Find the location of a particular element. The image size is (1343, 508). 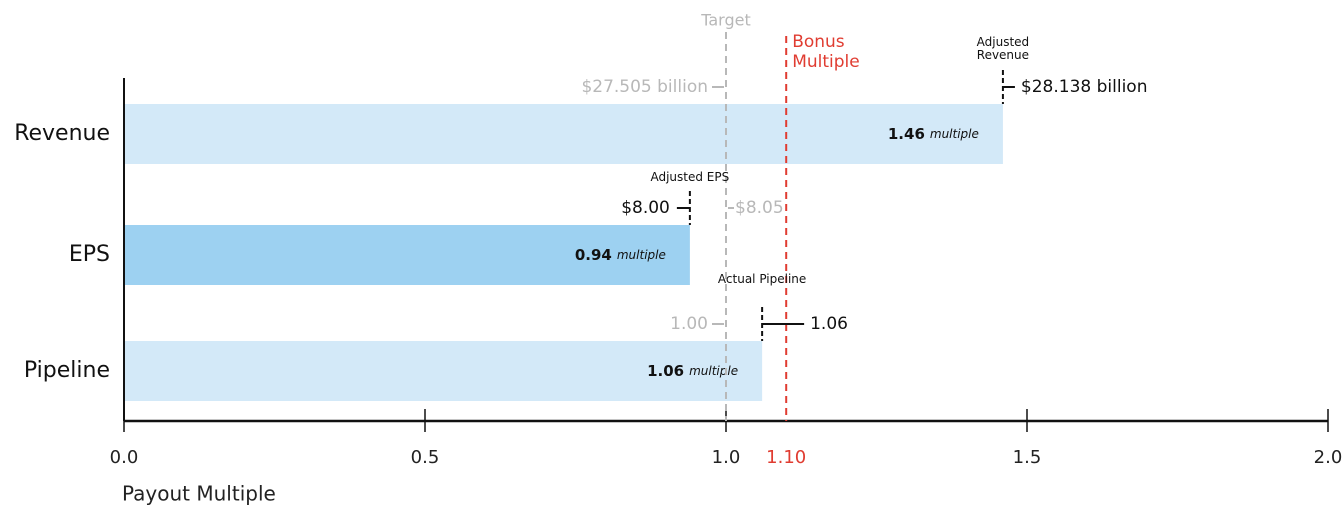

actual-label: 1.06 is located at coordinates (829, 324).